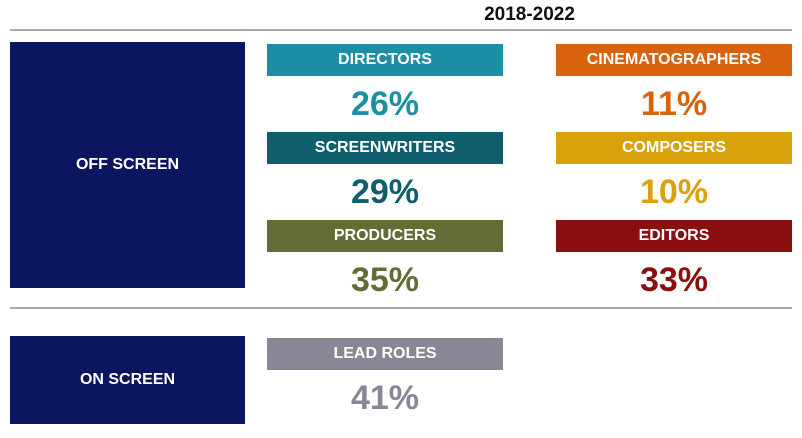 This screenshot has width=802, height=438. What do you see at coordinates (674, 280) in the screenshot?
I see `percentage: 33%` at bounding box center [674, 280].